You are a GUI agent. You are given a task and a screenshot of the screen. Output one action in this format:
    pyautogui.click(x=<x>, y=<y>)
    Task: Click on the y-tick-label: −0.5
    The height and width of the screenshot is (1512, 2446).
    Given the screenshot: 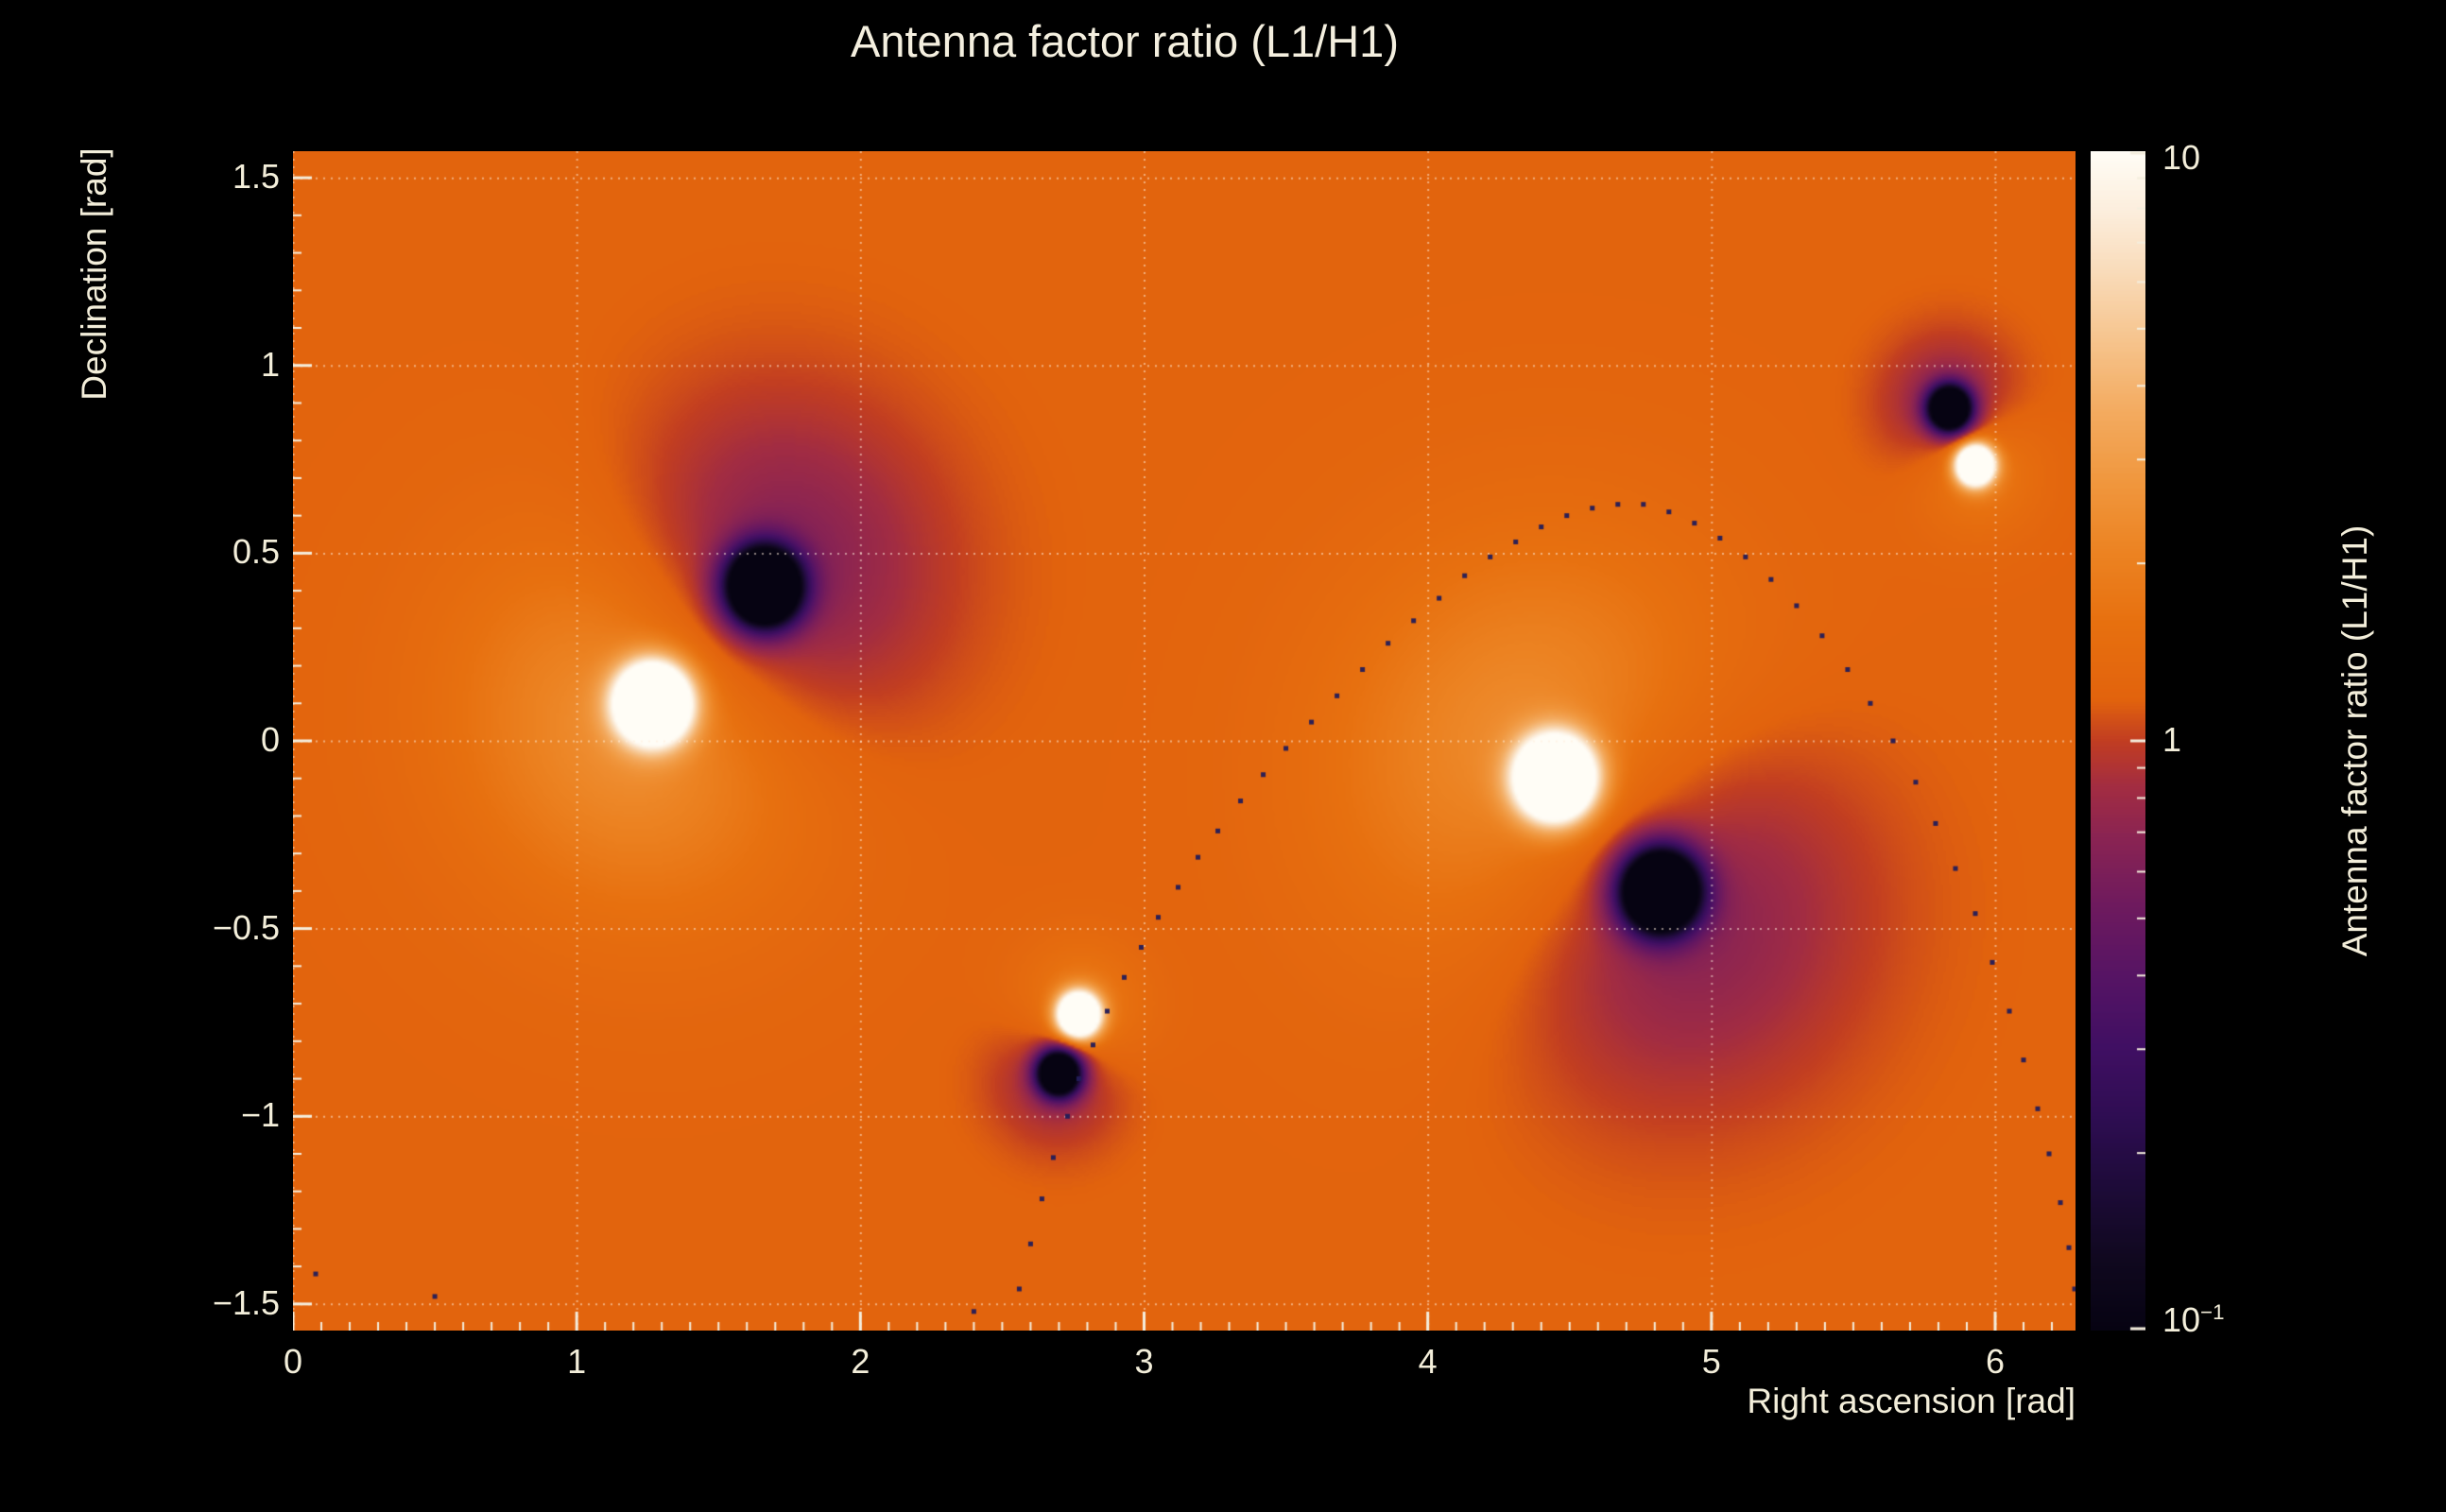 What is the action you would take?
    pyautogui.click(x=246, y=927)
    